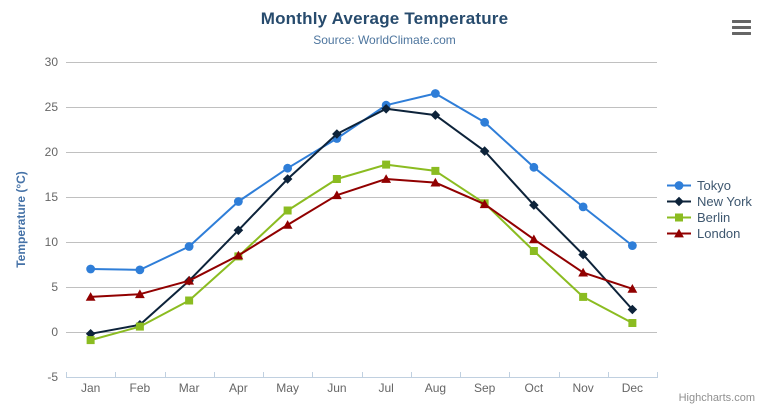 This screenshot has height=416, width=769. What do you see at coordinates (54, 332) in the screenshot?
I see `y-tick-label: 0` at bounding box center [54, 332].